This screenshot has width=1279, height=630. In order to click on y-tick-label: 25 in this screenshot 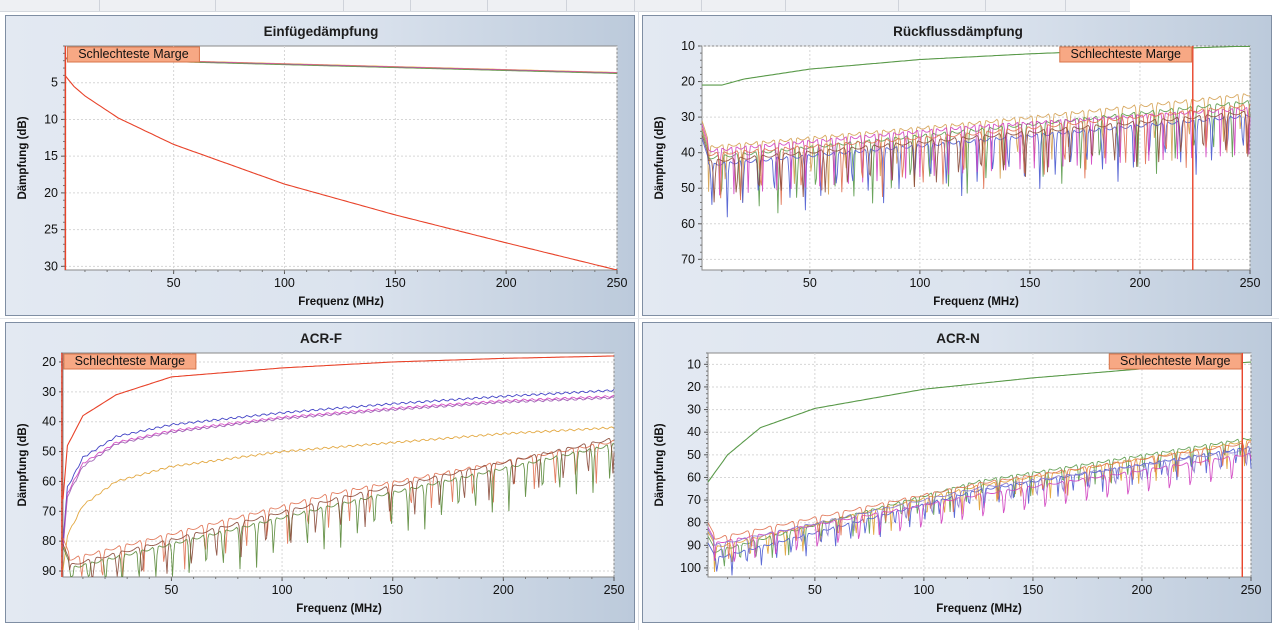, I will do `click(51, 230)`.